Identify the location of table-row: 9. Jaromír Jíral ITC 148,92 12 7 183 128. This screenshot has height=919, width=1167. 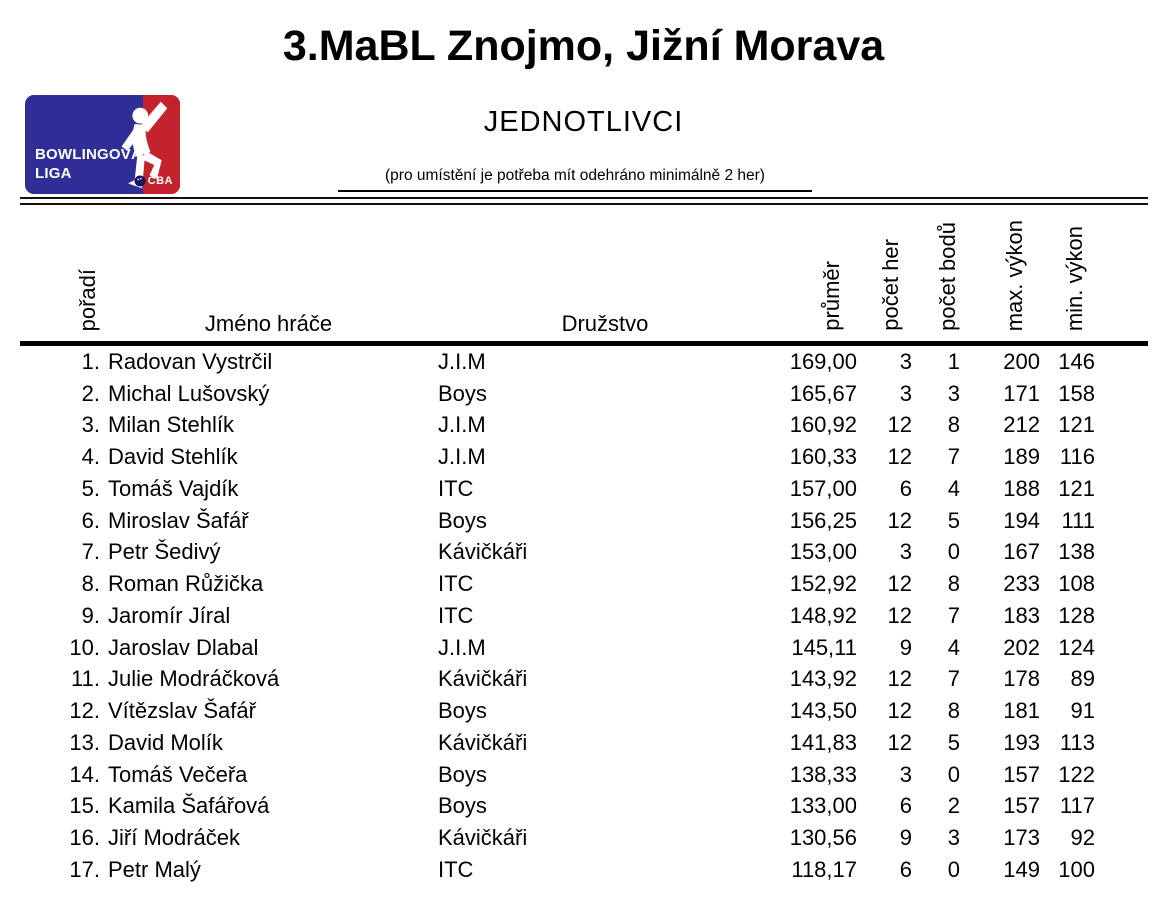
(584, 616).